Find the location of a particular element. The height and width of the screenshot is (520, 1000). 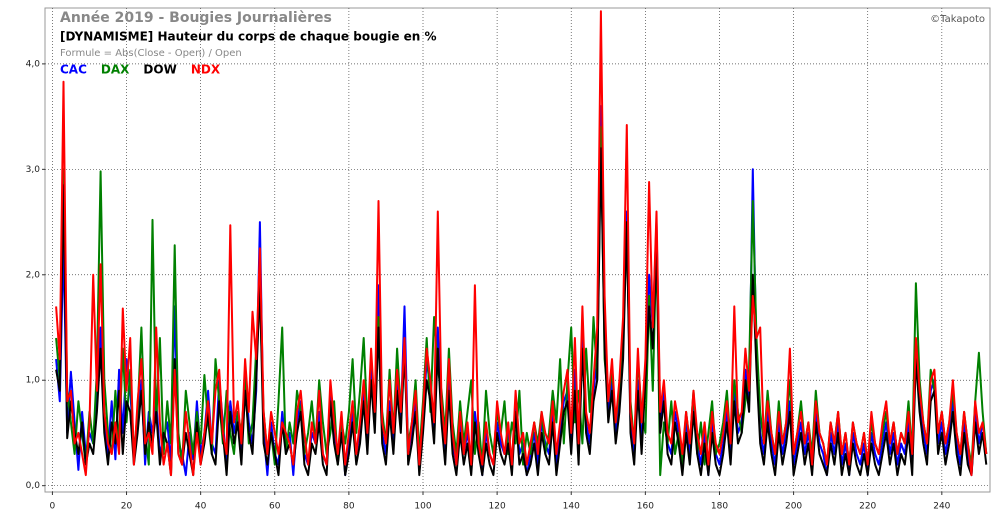

legend-entry: DOW is located at coordinates (159, 70).